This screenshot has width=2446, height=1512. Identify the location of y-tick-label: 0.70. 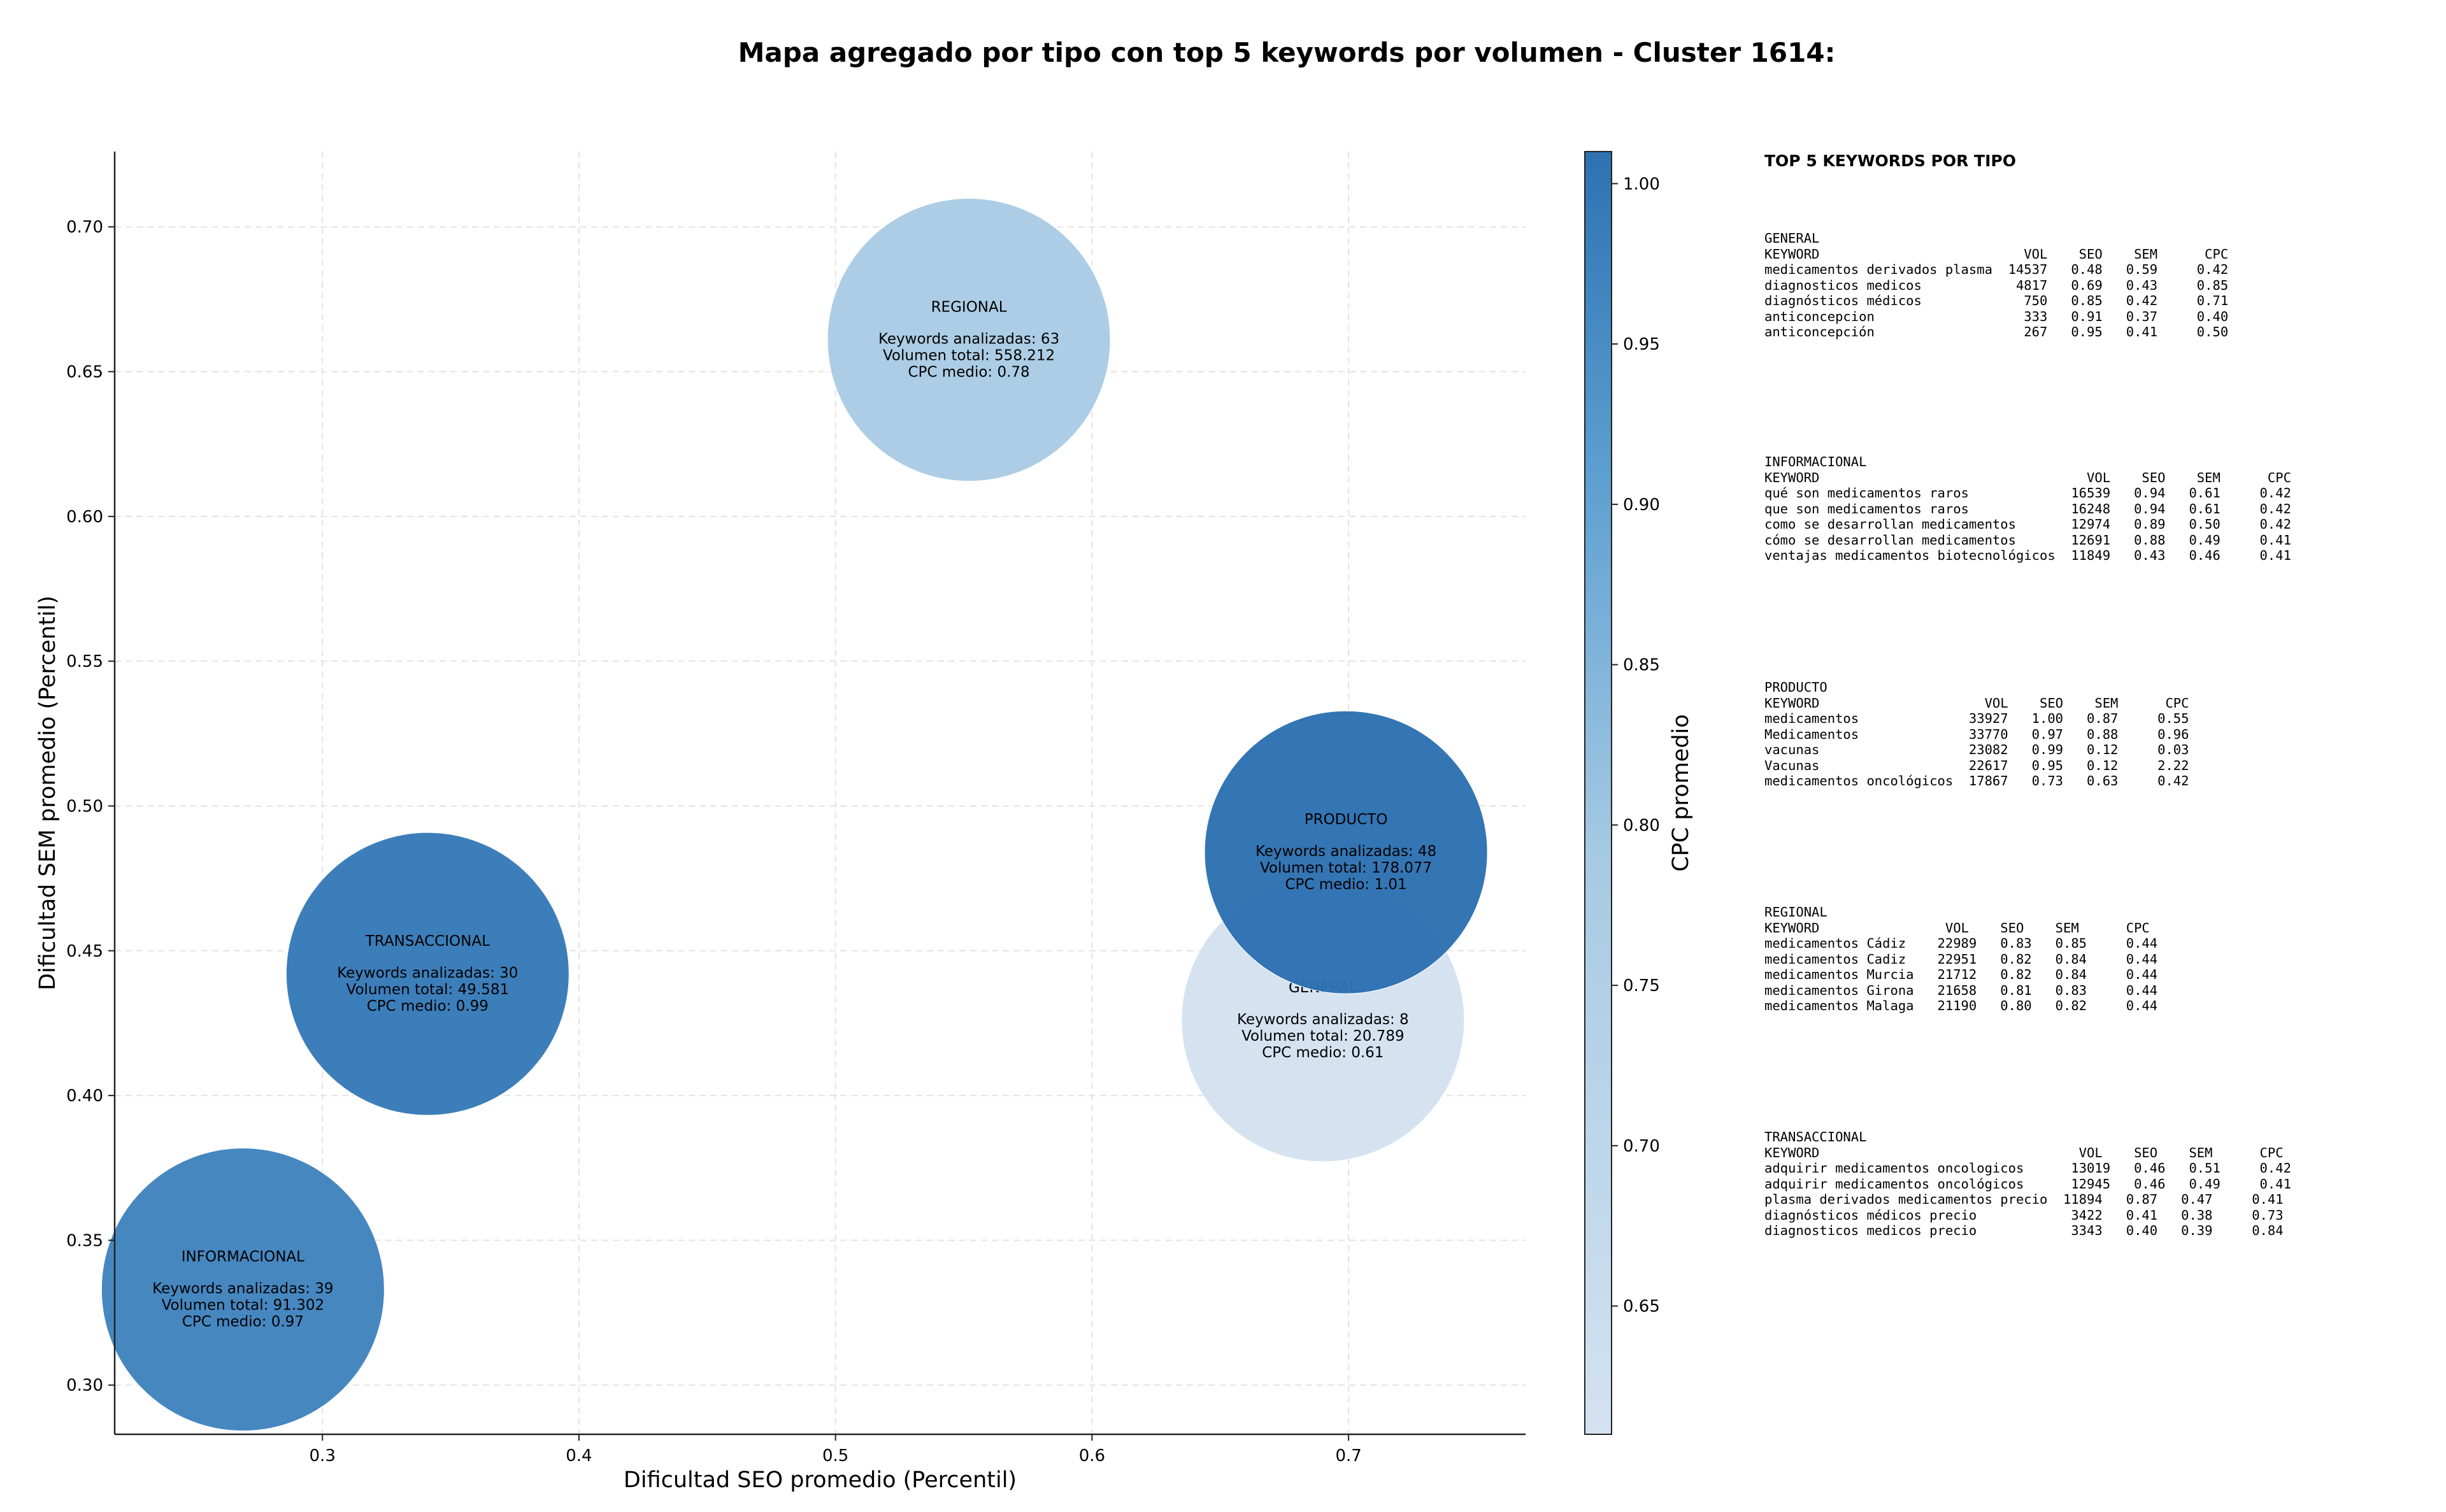
(84, 227).